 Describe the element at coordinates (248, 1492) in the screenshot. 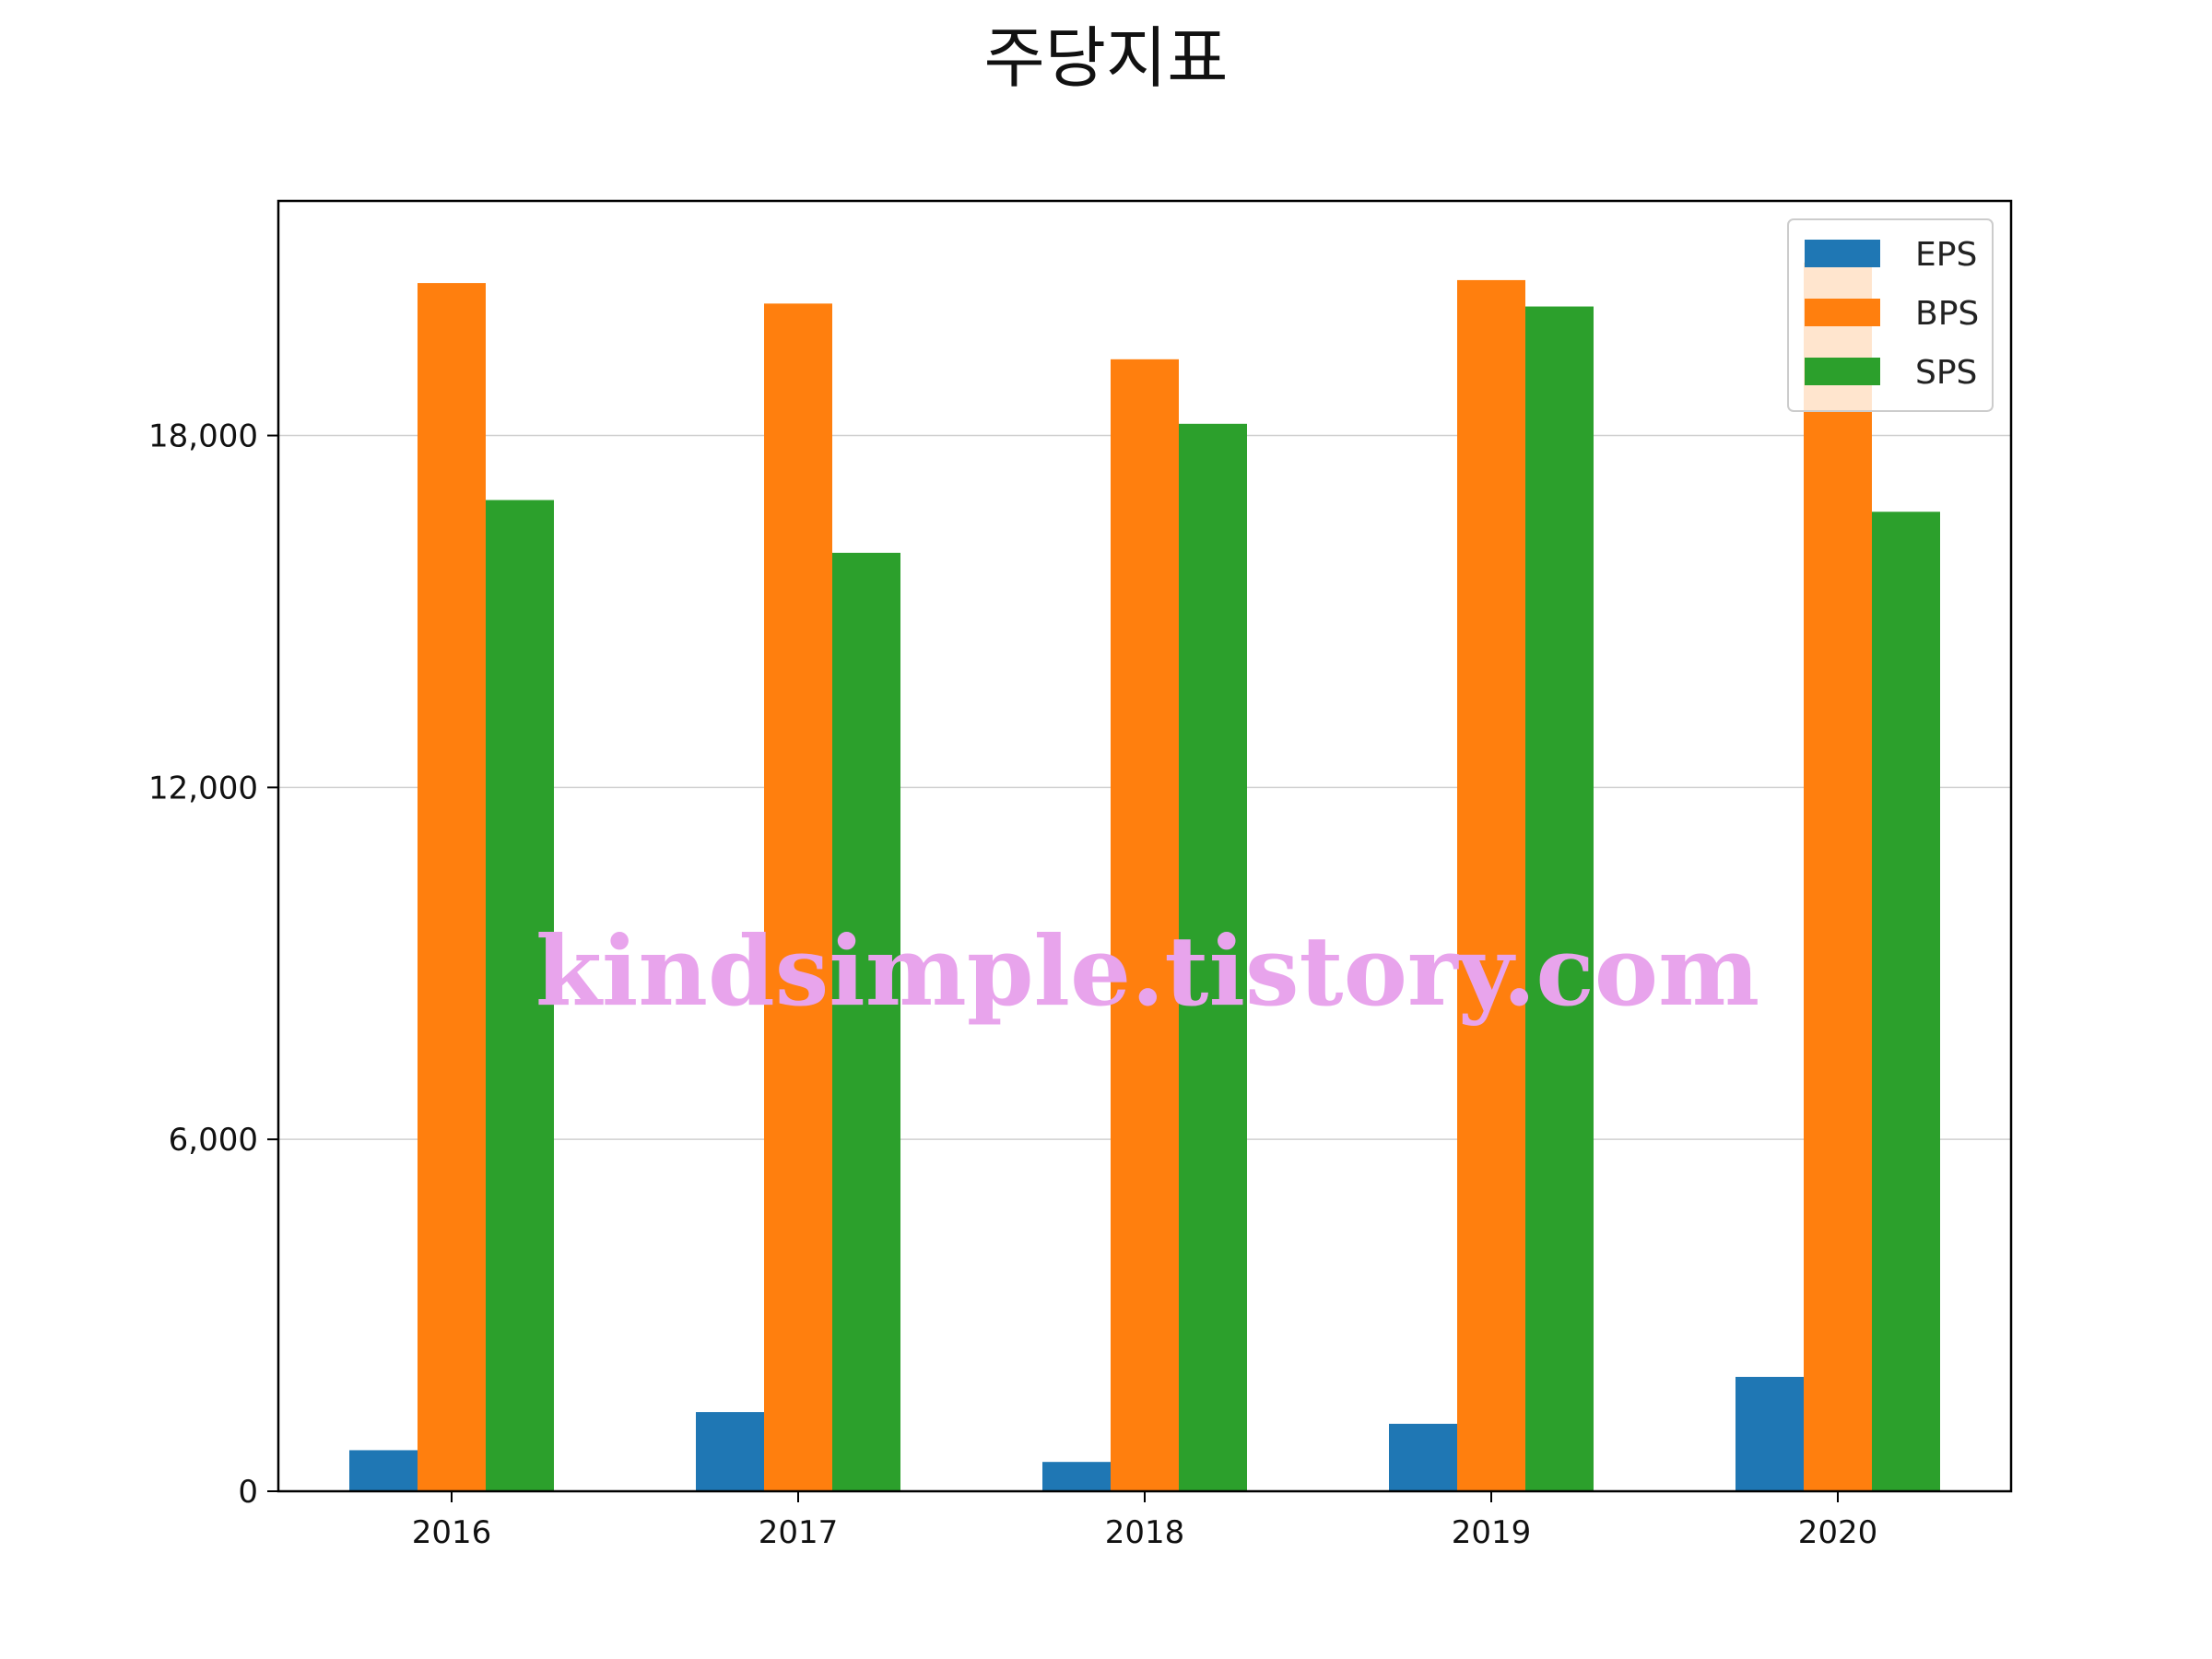

I see `y-tick-label: 0` at that location.